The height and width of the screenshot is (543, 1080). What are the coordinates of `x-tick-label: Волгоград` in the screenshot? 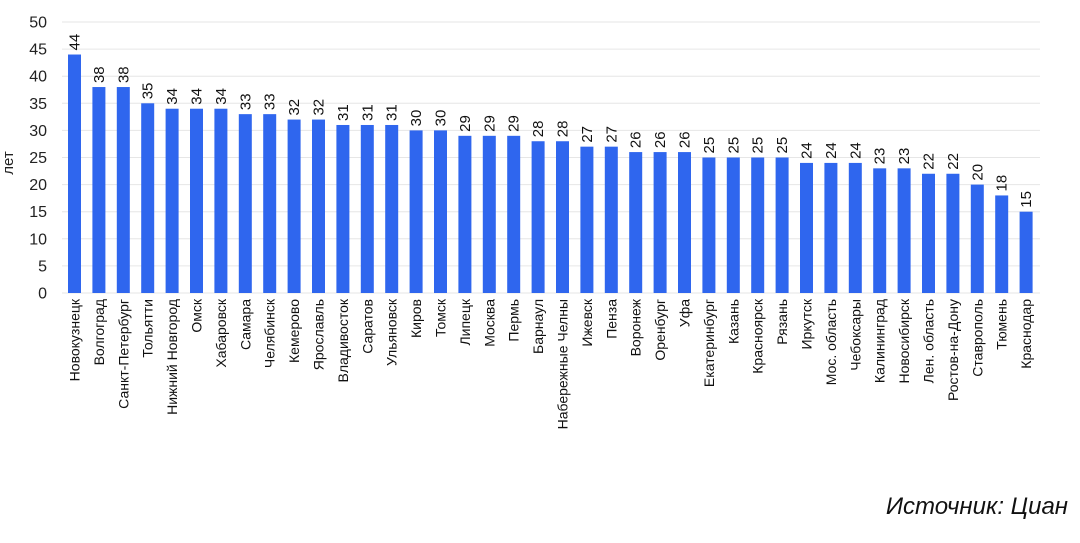 It's located at (99, 332).